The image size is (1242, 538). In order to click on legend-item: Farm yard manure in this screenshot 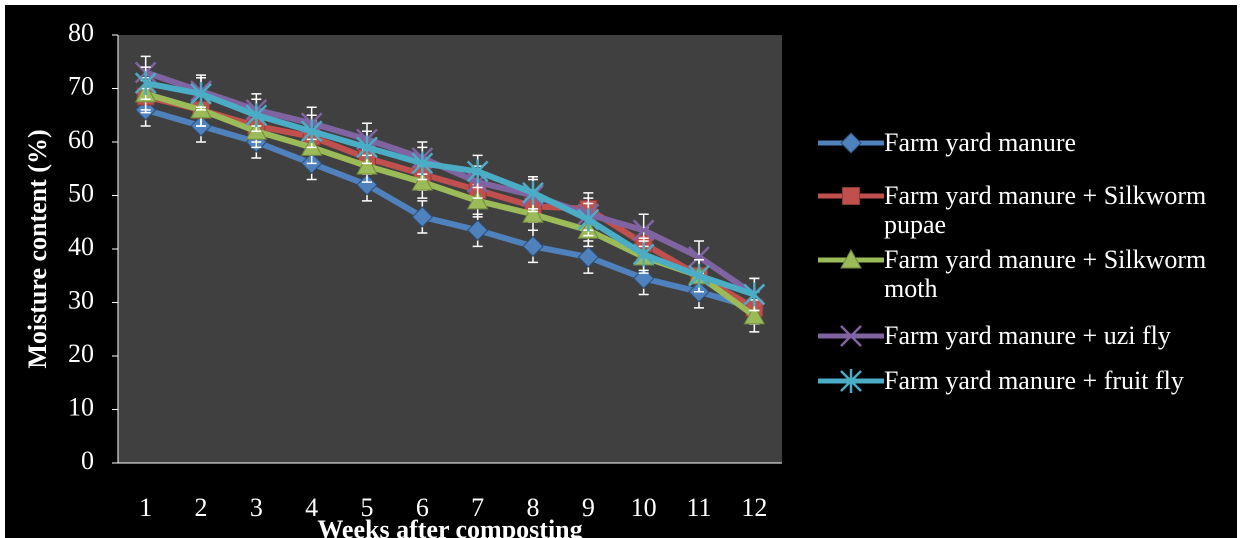, I will do `click(1028, 142)`.